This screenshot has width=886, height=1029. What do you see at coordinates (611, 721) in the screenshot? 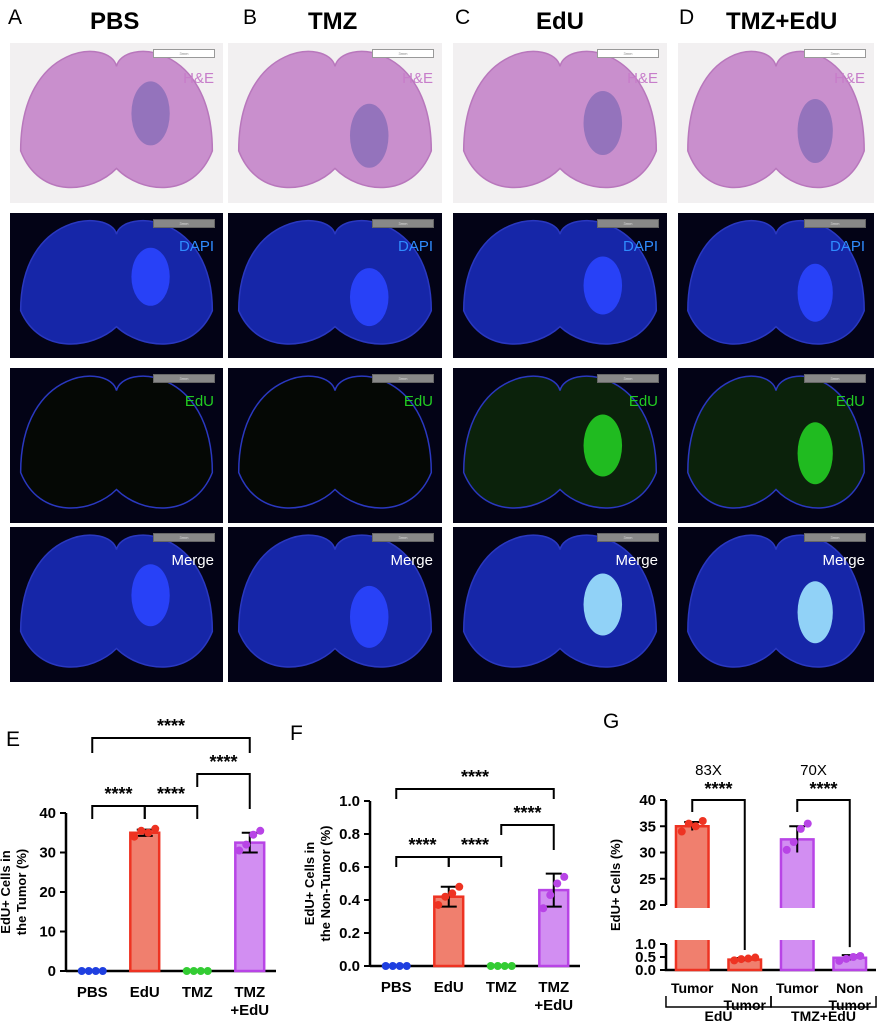
I see `panel-letter-g: G` at bounding box center [611, 721].